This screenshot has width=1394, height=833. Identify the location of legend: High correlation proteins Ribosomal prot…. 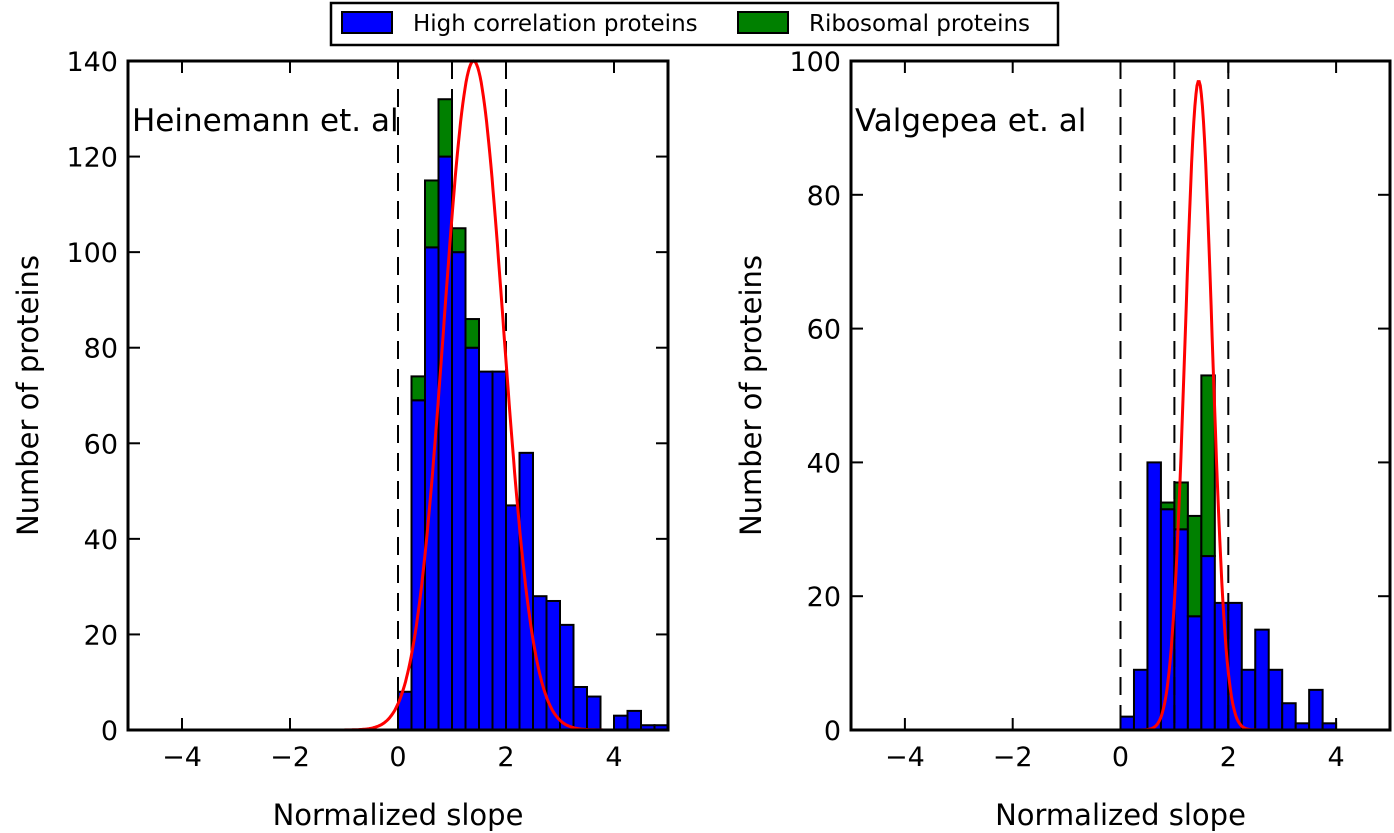
(694, 24).